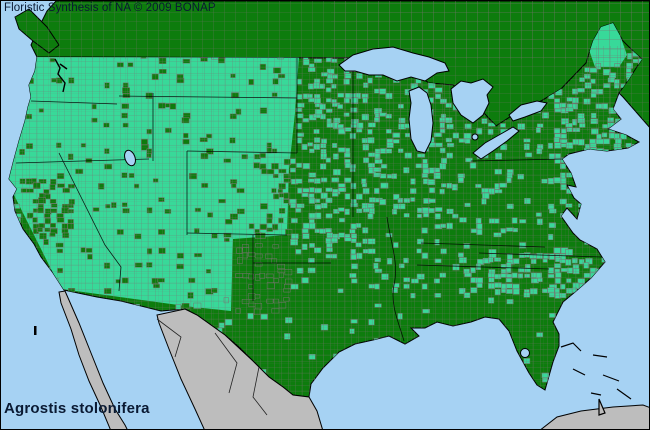 The width and height of the screenshot is (650, 430). What do you see at coordinates (61, 75) in the screenshot?
I see `puget-sound` at bounding box center [61, 75].